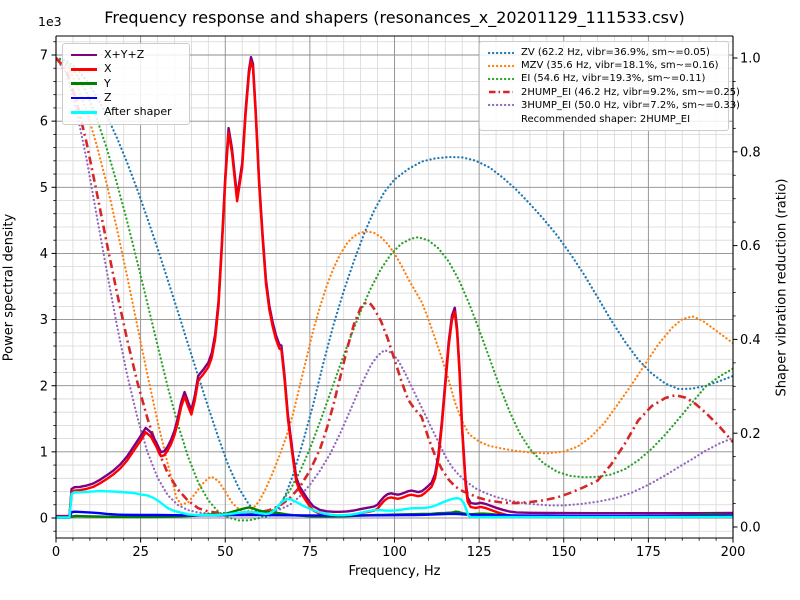  Describe the element at coordinates (563, 552) in the screenshot. I see `tick-label: 150` at that location.